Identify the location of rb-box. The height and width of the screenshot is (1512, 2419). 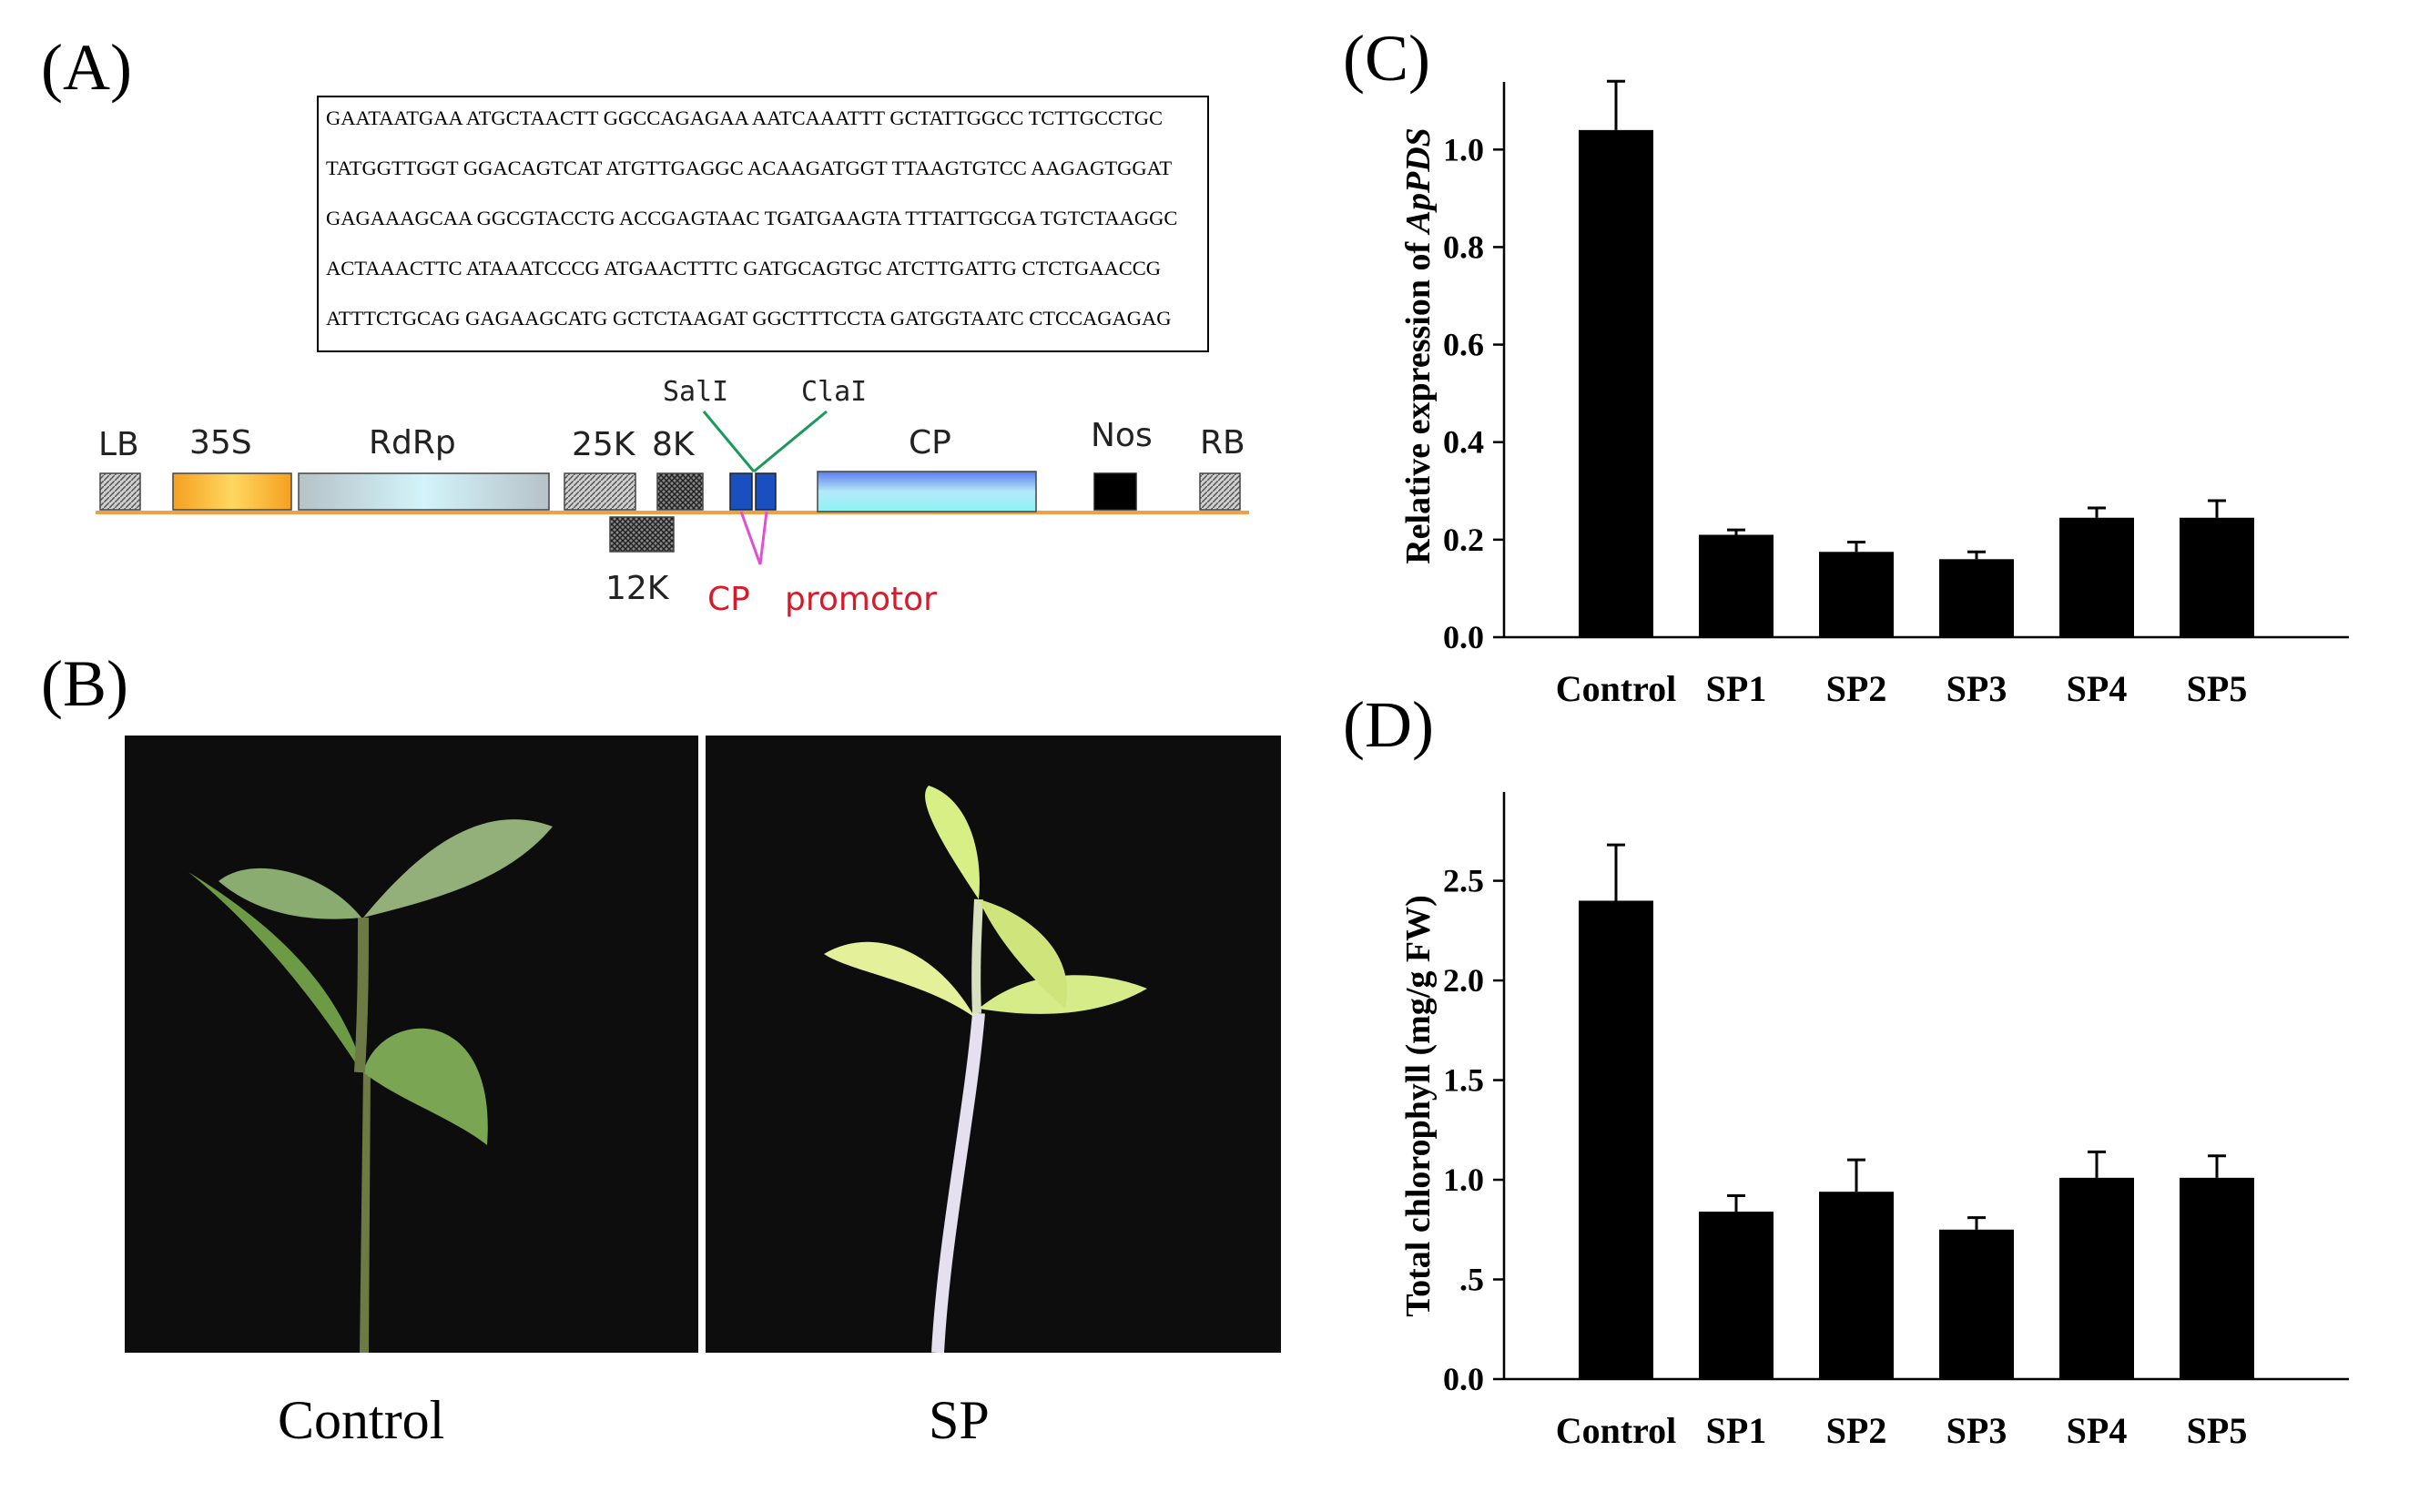
(1220, 491).